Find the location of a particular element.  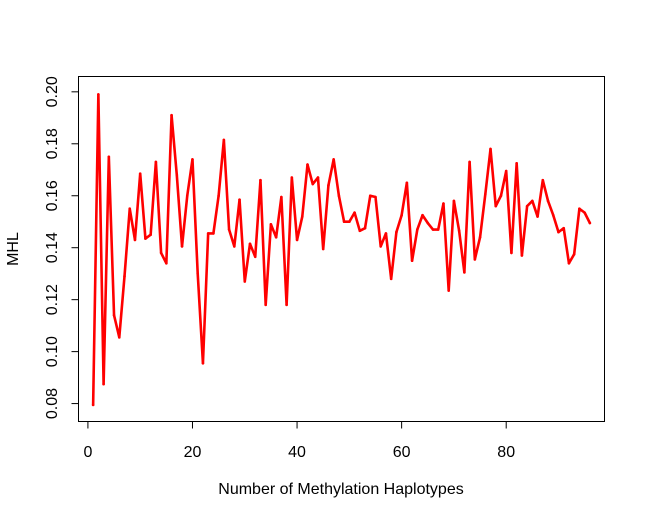

y-axis: 0.08 0.10 0.12 0.14 0.16 0.18 0.20 is located at coordinates (61, 247).